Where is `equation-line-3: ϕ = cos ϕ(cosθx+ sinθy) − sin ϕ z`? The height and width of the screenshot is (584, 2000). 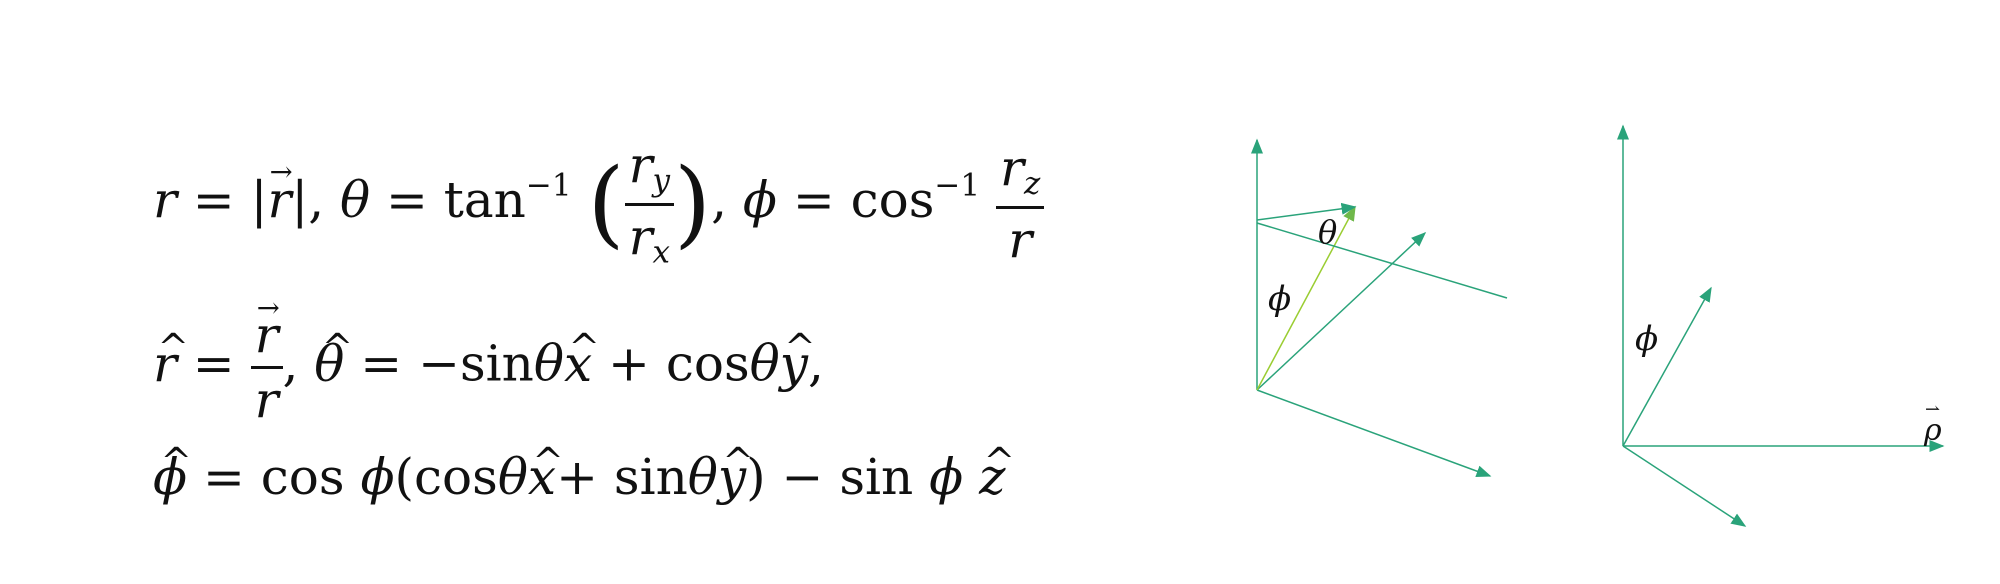 equation-line-3: ϕ = cos ϕ(cosθx+ sinθy) − sin ϕ z is located at coordinates (584, 472).